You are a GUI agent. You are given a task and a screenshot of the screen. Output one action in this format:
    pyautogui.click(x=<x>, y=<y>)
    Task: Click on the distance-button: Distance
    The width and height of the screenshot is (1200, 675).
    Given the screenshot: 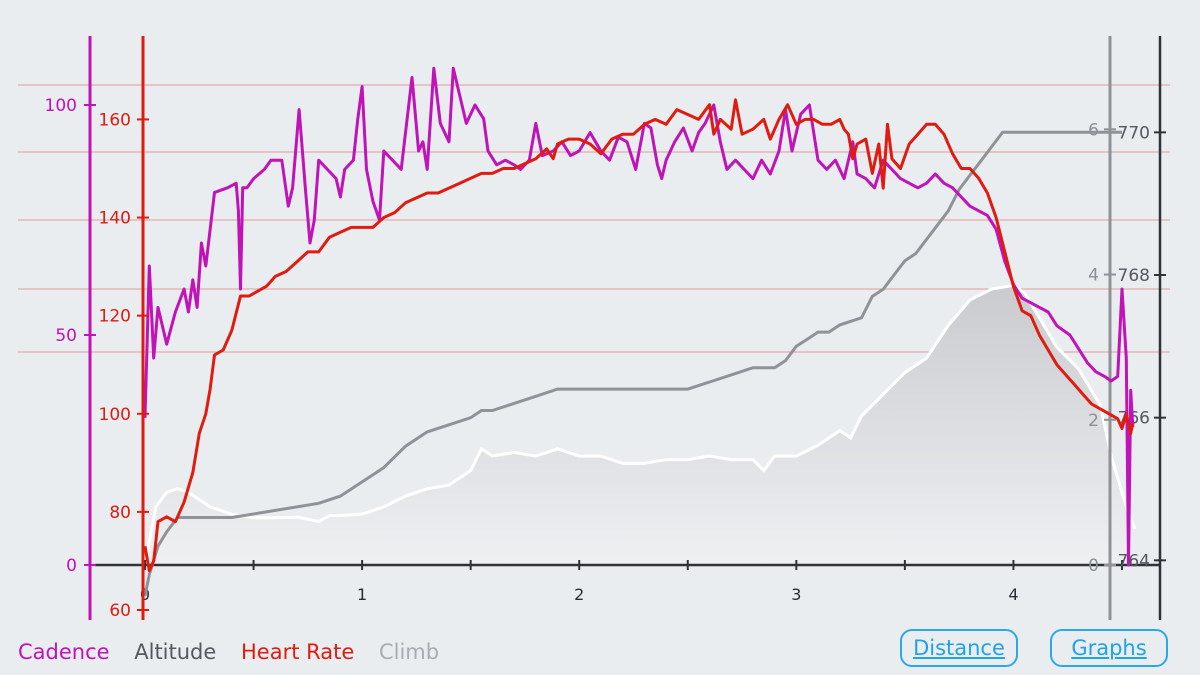 What is the action you would take?
    pyautogui.click(x=959, y=648)
    